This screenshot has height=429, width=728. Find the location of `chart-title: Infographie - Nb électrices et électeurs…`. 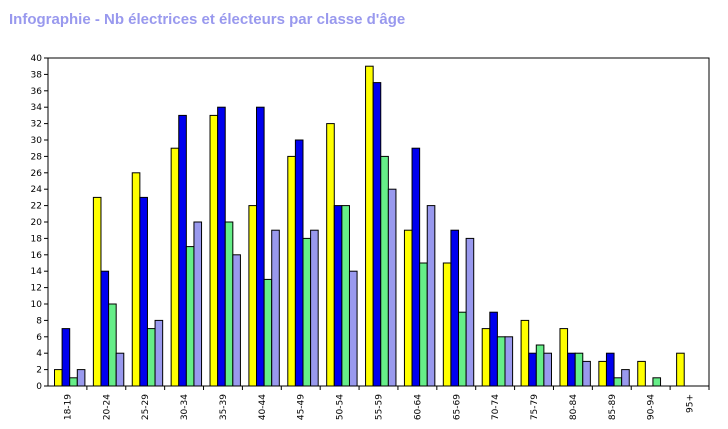

chart-title: Infographie - Nb électrices et électeurs… is located at coordinates (207, 19).